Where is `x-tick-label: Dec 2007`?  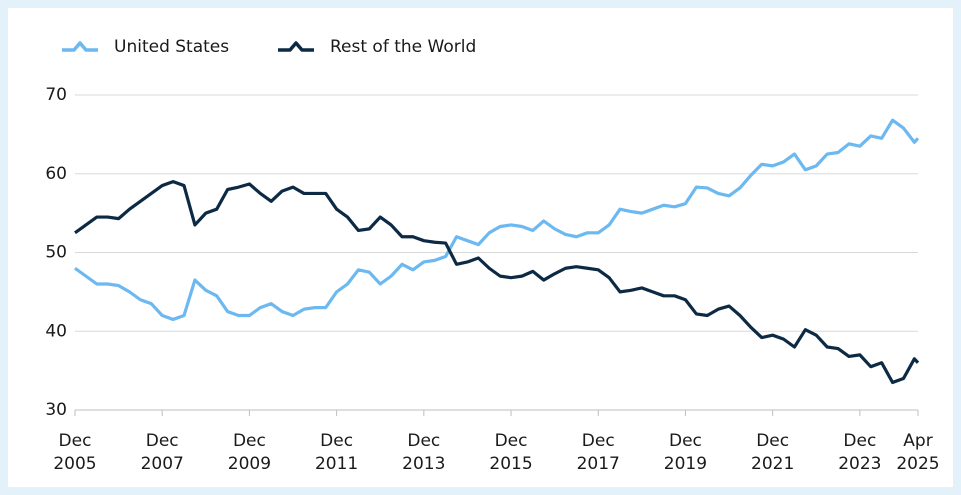 x-tick-label: Dec 2007 is located at coordinates (162, 452).